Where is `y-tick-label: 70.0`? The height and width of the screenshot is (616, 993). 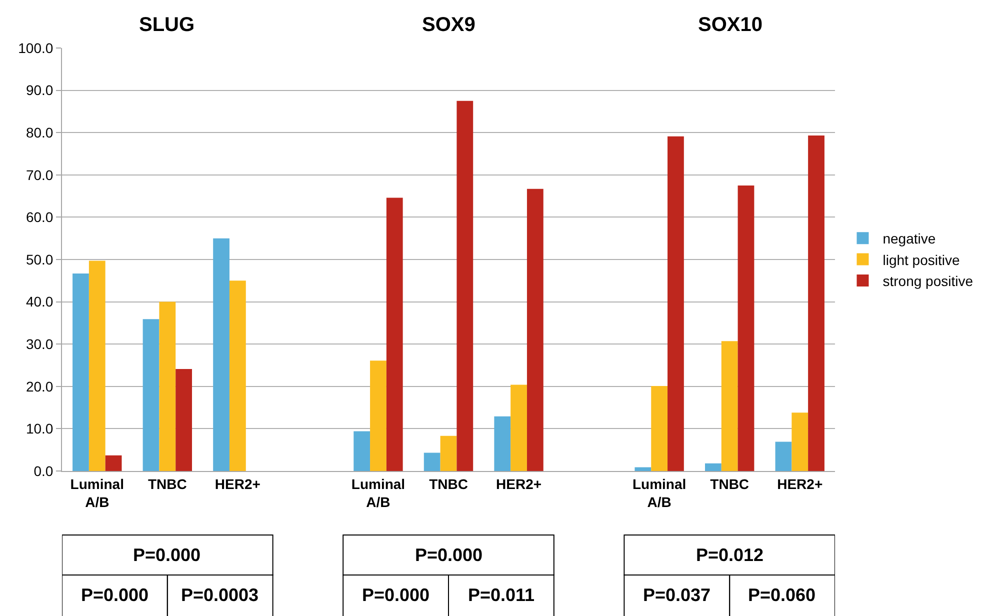
y-tick-label: 70.0 is located at coordinates (40, 174).